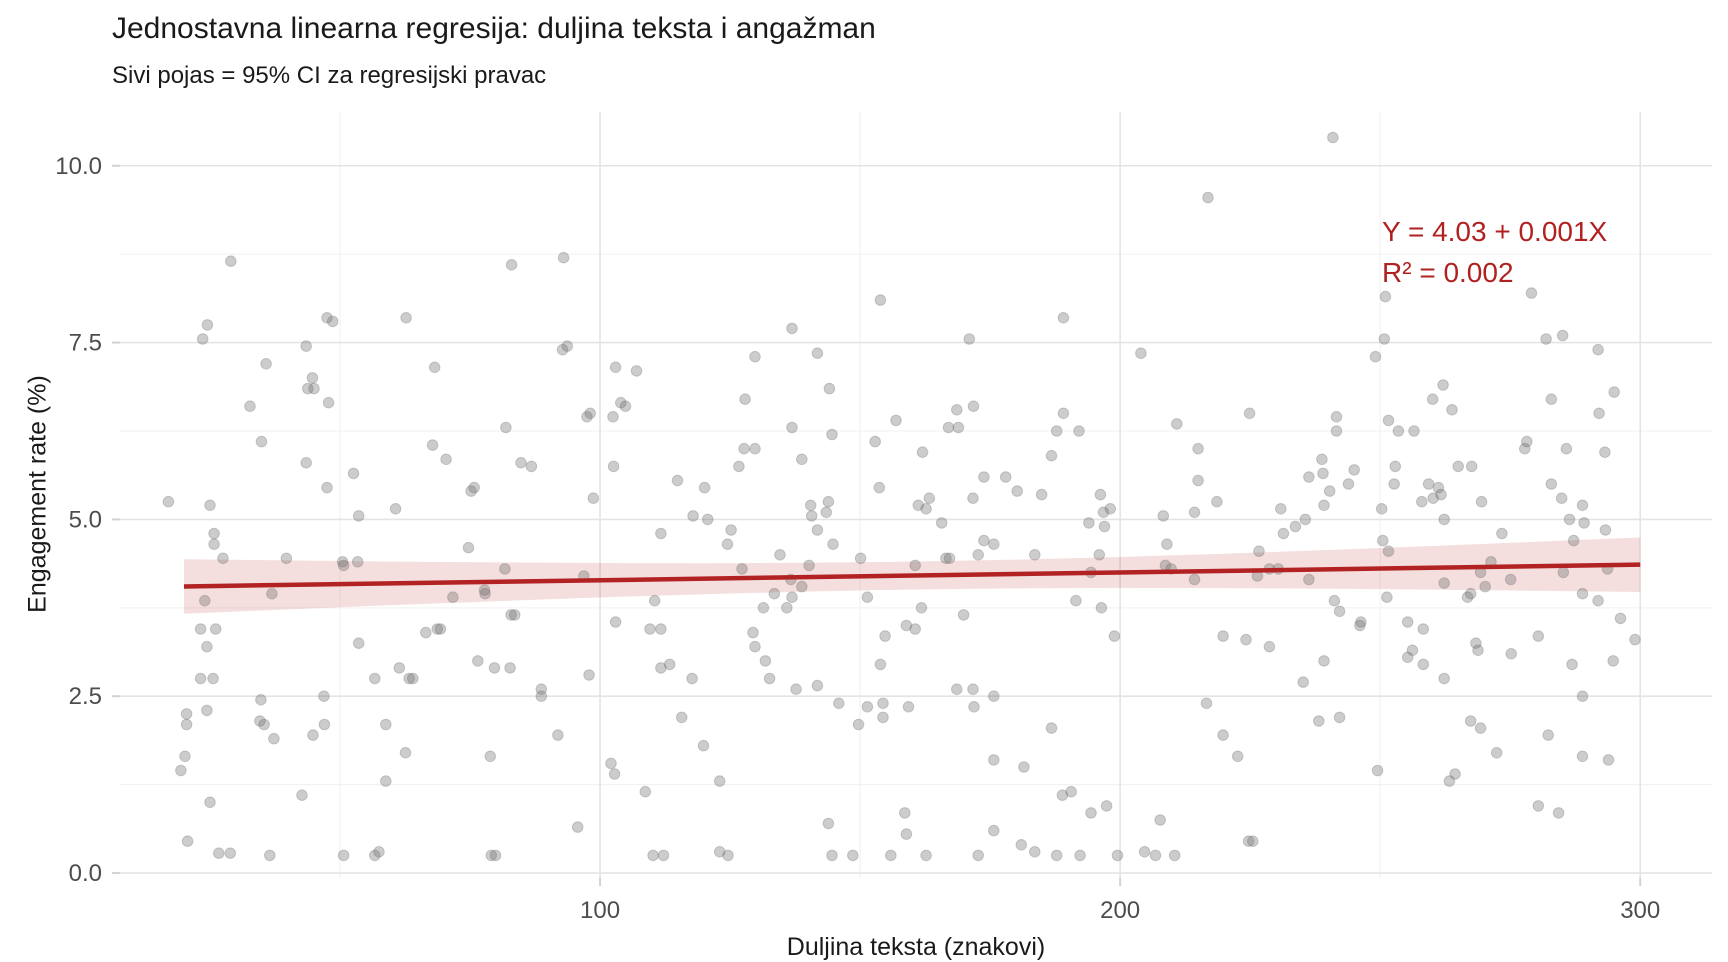 The height and width of the screenshot is (962, 1728). I want to click on regression-annotation: Y = 4.03 + 0.001X R² = 0.002, so click(1494, 252).